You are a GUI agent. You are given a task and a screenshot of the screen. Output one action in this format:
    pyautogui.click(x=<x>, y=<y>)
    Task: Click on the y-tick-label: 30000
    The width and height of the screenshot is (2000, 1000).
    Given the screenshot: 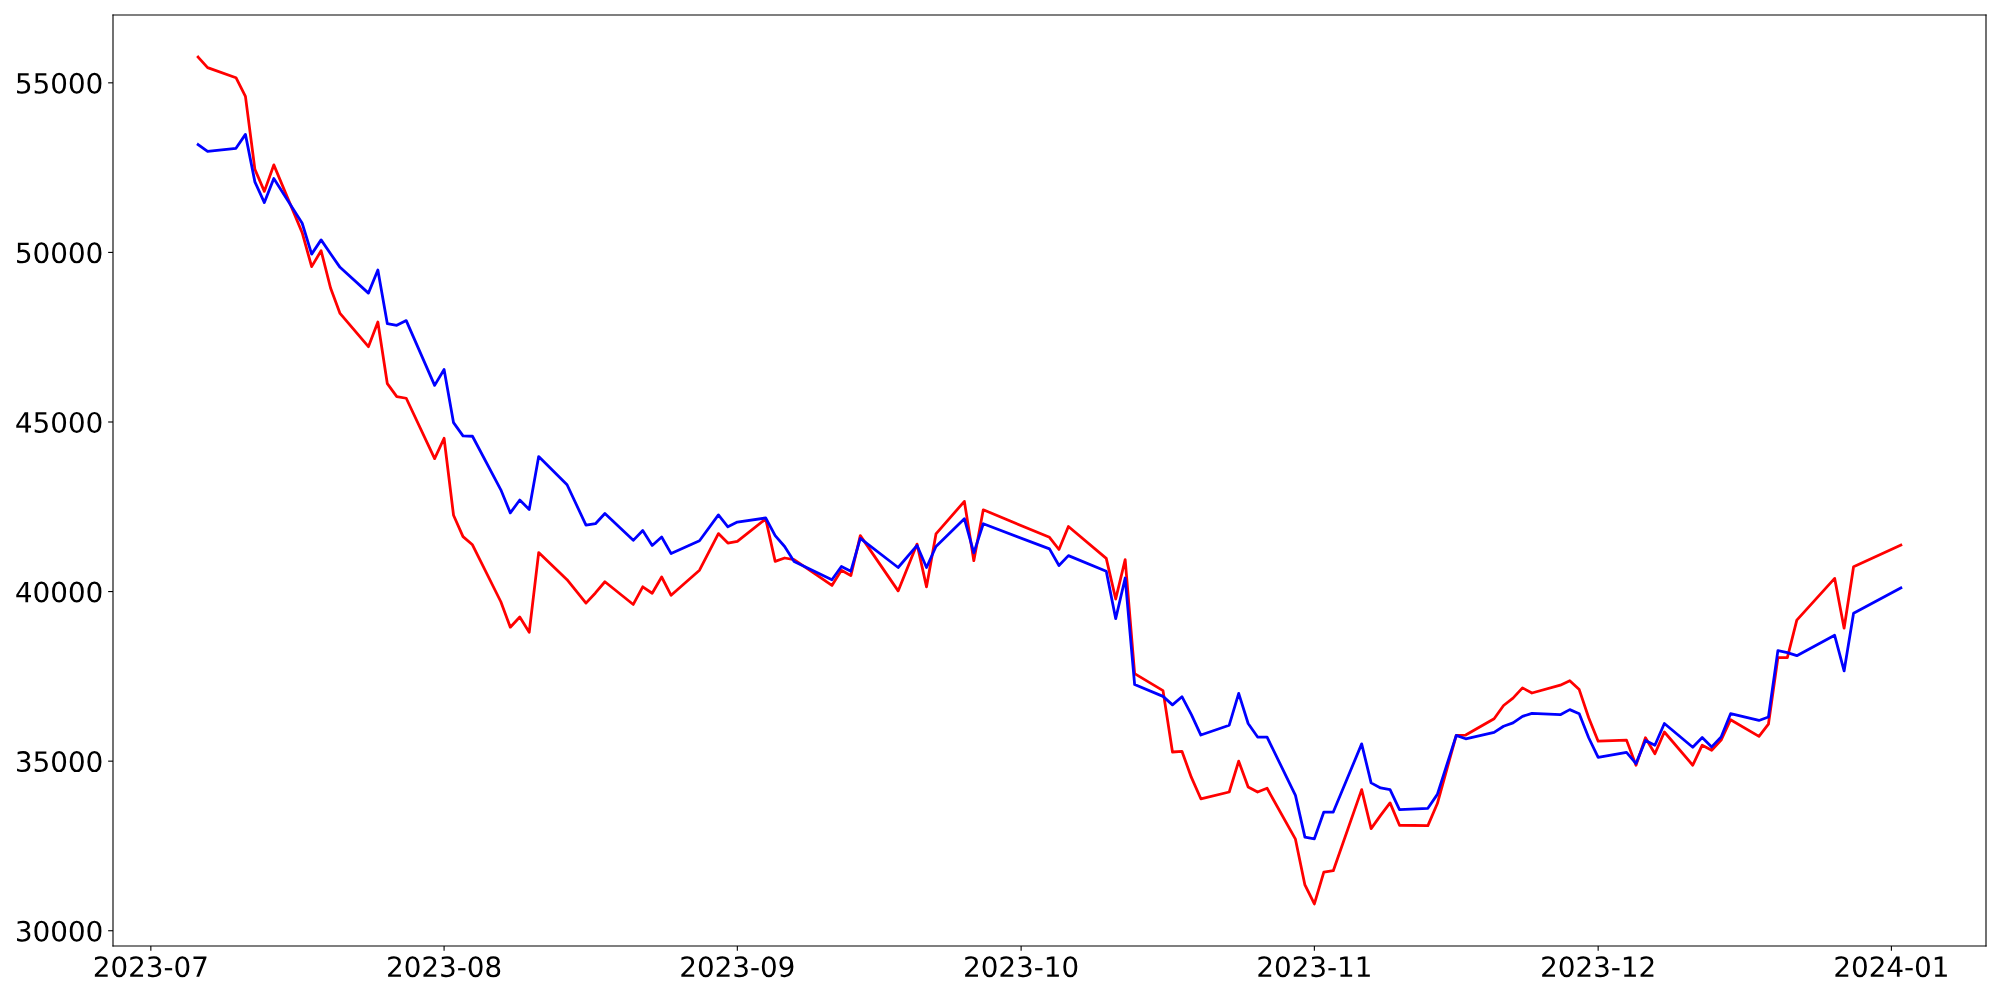 What is the action you would take?
    pyautogui.click(x=59, y=931)
    